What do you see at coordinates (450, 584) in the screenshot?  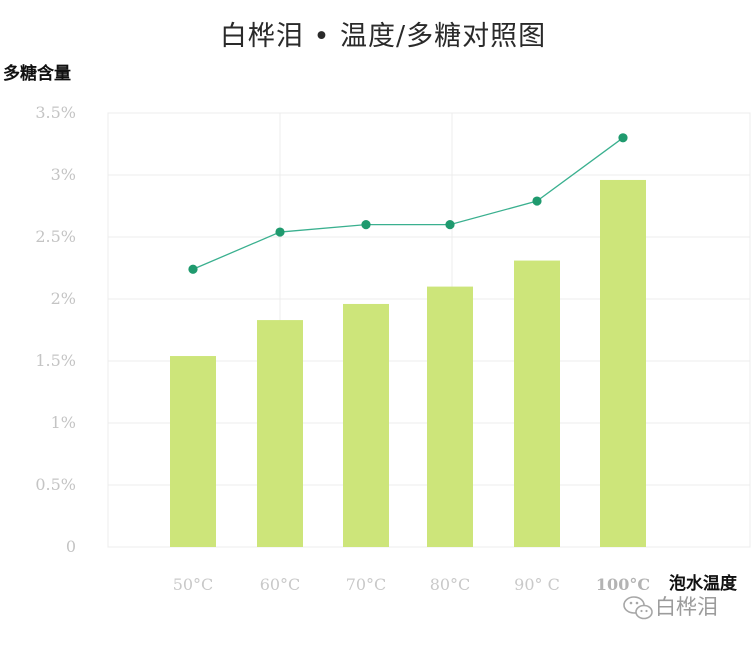 I see `x-tick-label: 80°C` at bounding box center [450, 584].